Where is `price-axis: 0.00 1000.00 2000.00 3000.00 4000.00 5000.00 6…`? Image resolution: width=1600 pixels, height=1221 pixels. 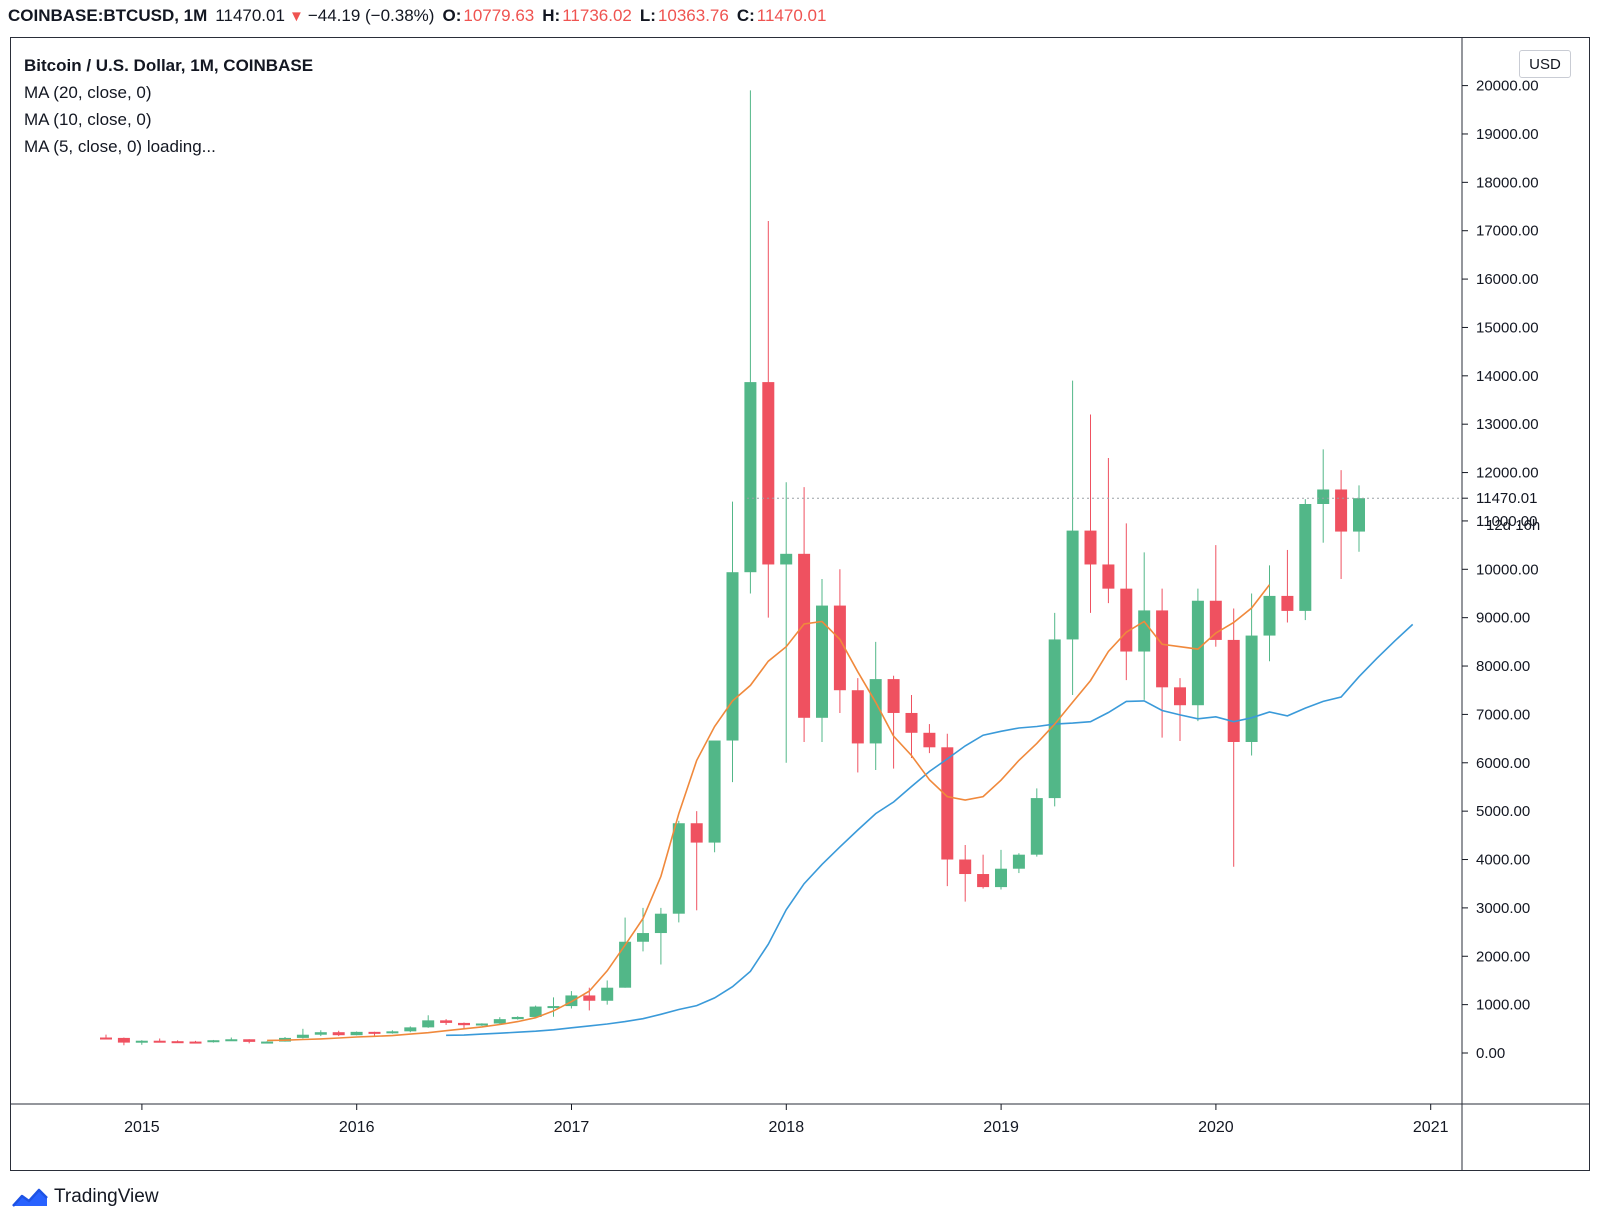
price-axis: 0.00 1000.00 2000.00 3000.00 4000.00 5000.00 6… is located at coordinates (1500, 570).